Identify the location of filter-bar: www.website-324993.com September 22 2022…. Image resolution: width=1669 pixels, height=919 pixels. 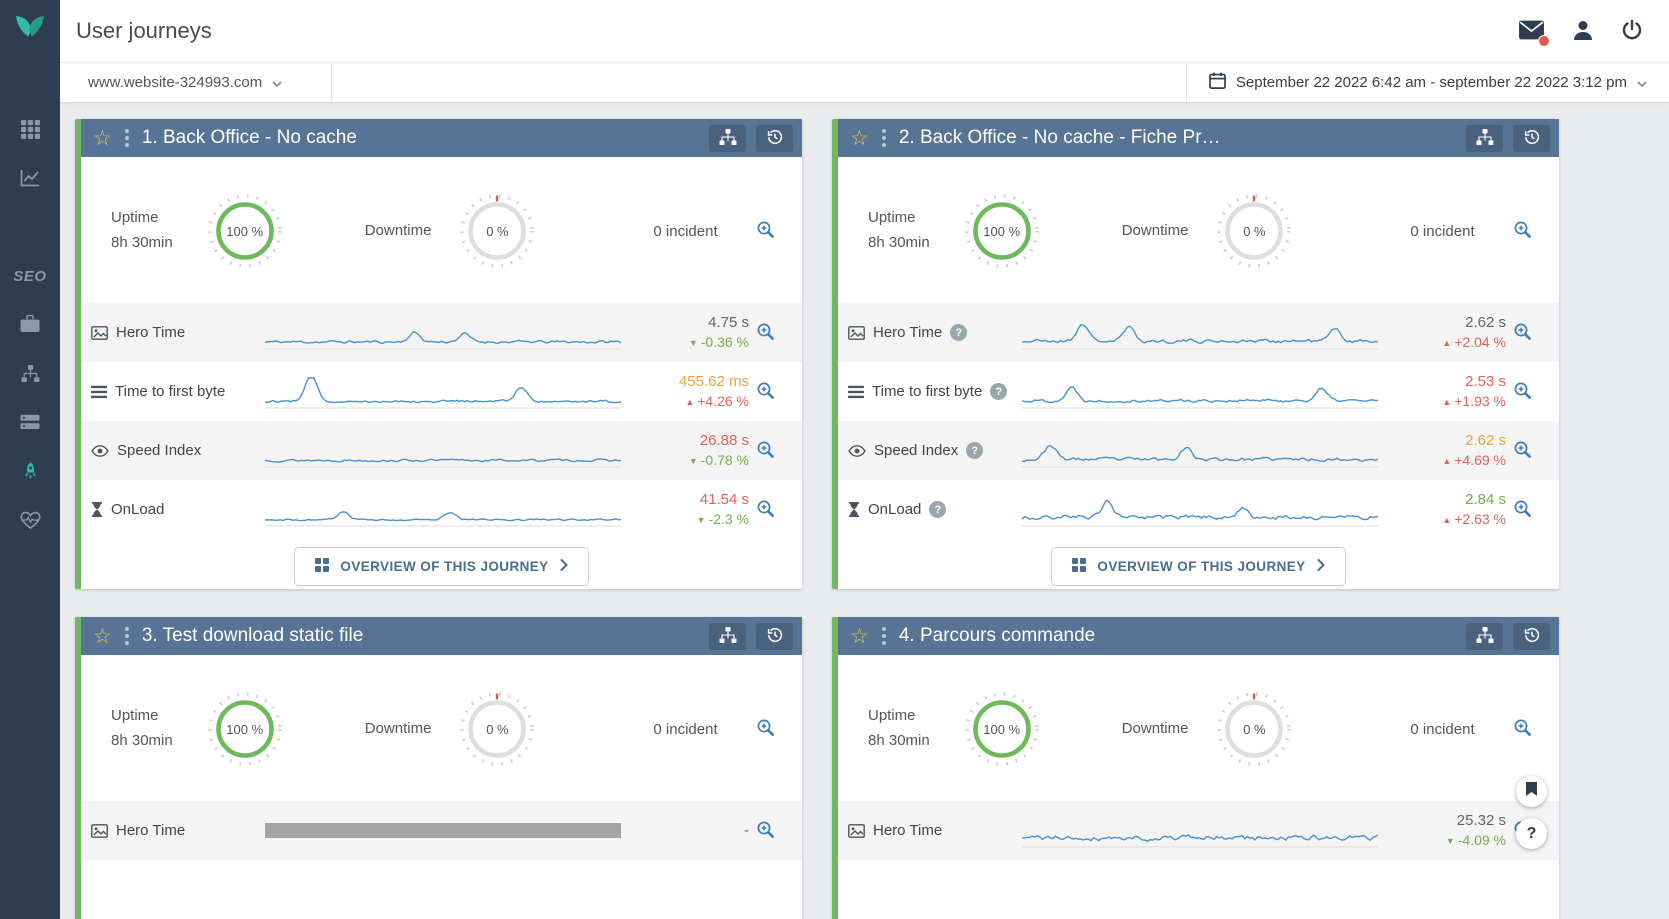
(864, 82).